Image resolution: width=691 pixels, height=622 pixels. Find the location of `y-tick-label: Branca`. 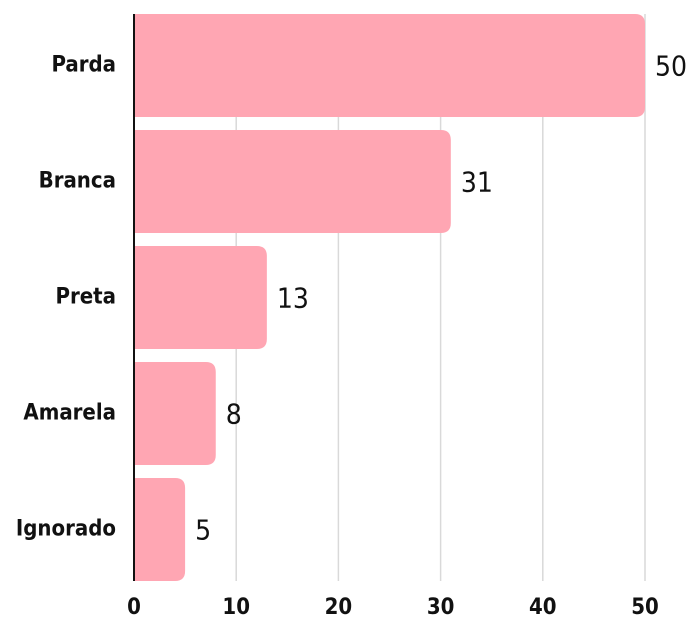

y-tick-label: Branca is located at coordinates (77, 181).